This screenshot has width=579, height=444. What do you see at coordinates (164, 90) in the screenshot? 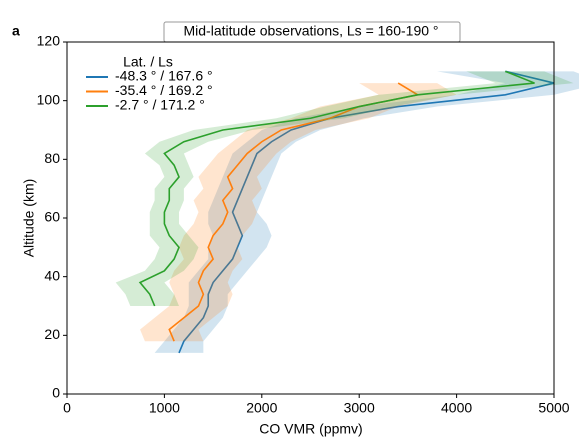
I see `legend-label: -35.4 ° / 169.2 °` at bounding box center [164, 90].